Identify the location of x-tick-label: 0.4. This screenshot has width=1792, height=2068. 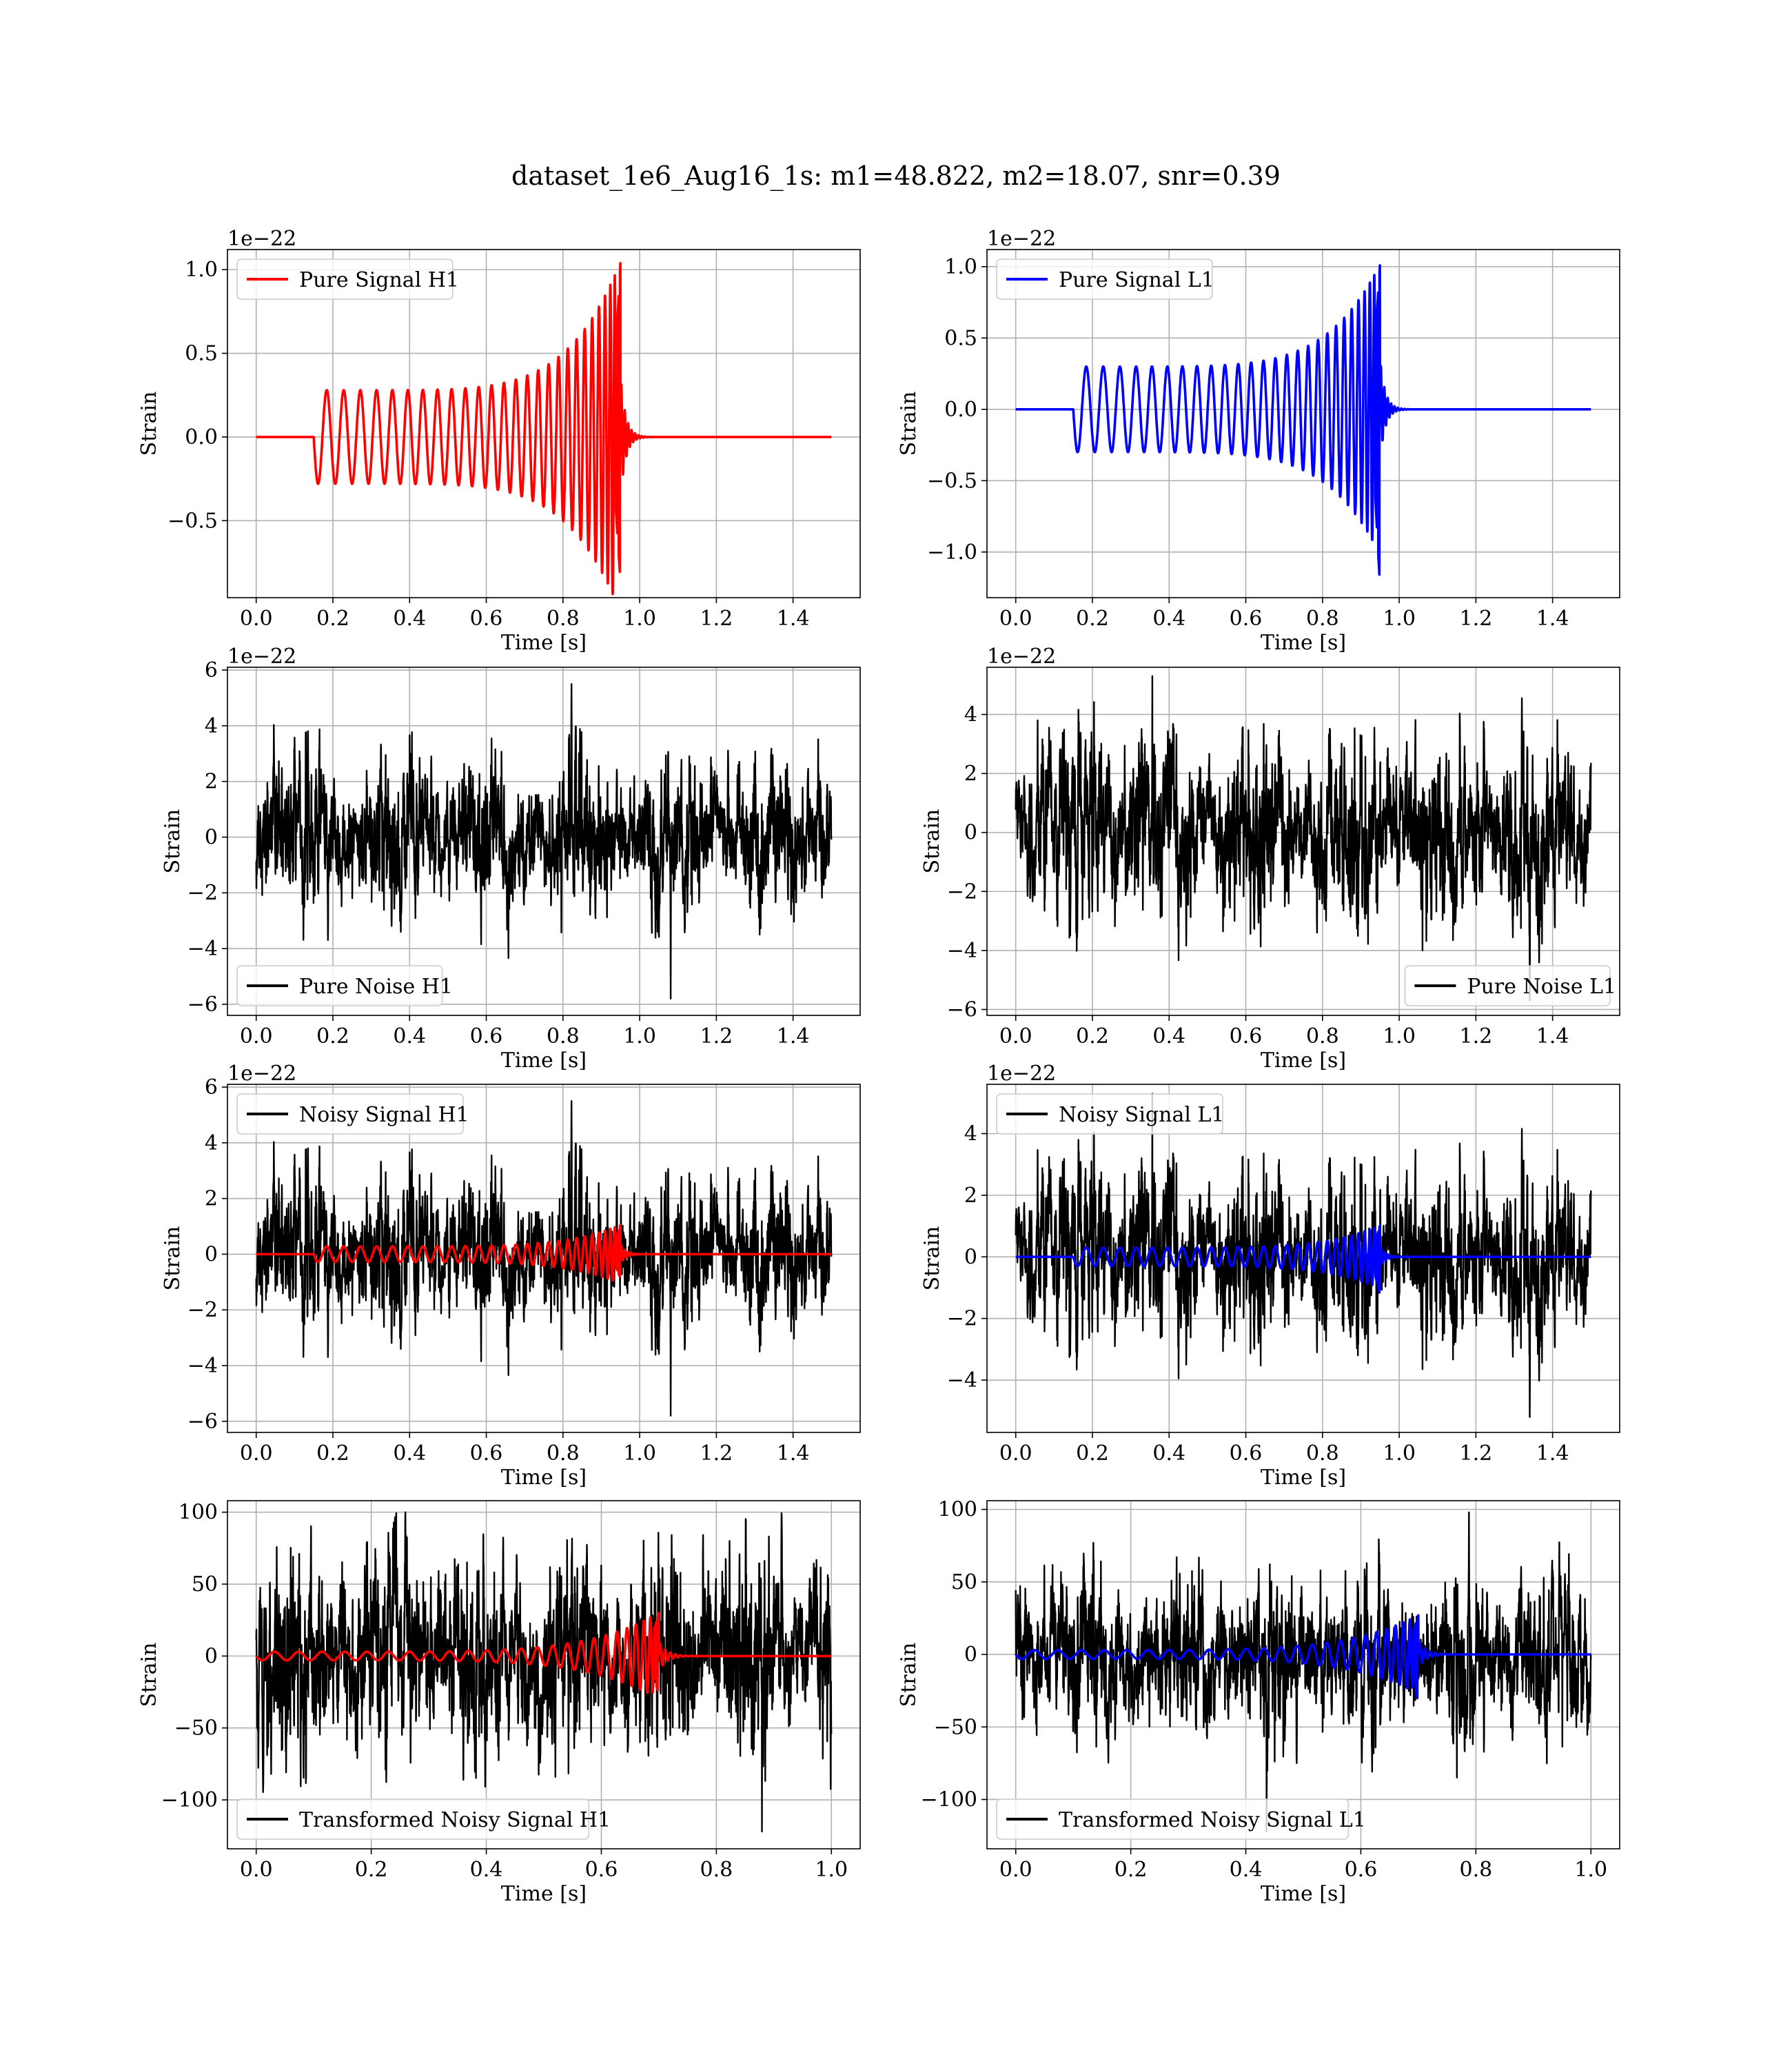
(409, 619).